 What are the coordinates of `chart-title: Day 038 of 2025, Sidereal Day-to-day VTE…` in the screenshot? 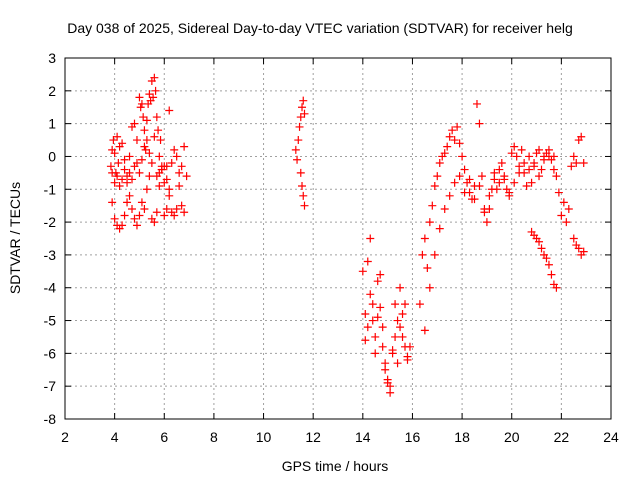 It's located at (320, 28).